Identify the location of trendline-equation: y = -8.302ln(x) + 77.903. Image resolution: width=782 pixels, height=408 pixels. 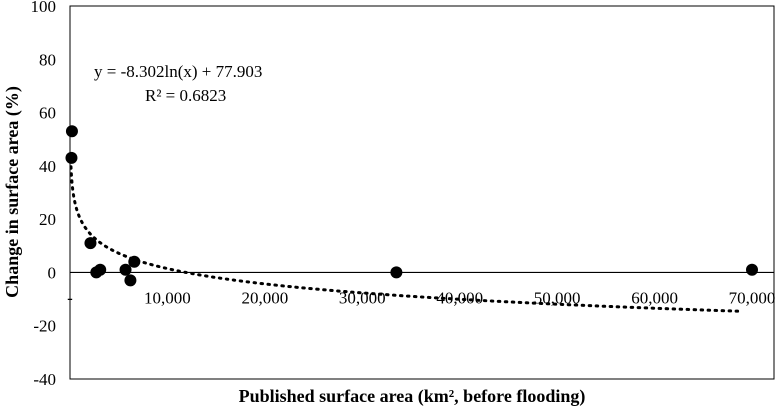
(178, 71).